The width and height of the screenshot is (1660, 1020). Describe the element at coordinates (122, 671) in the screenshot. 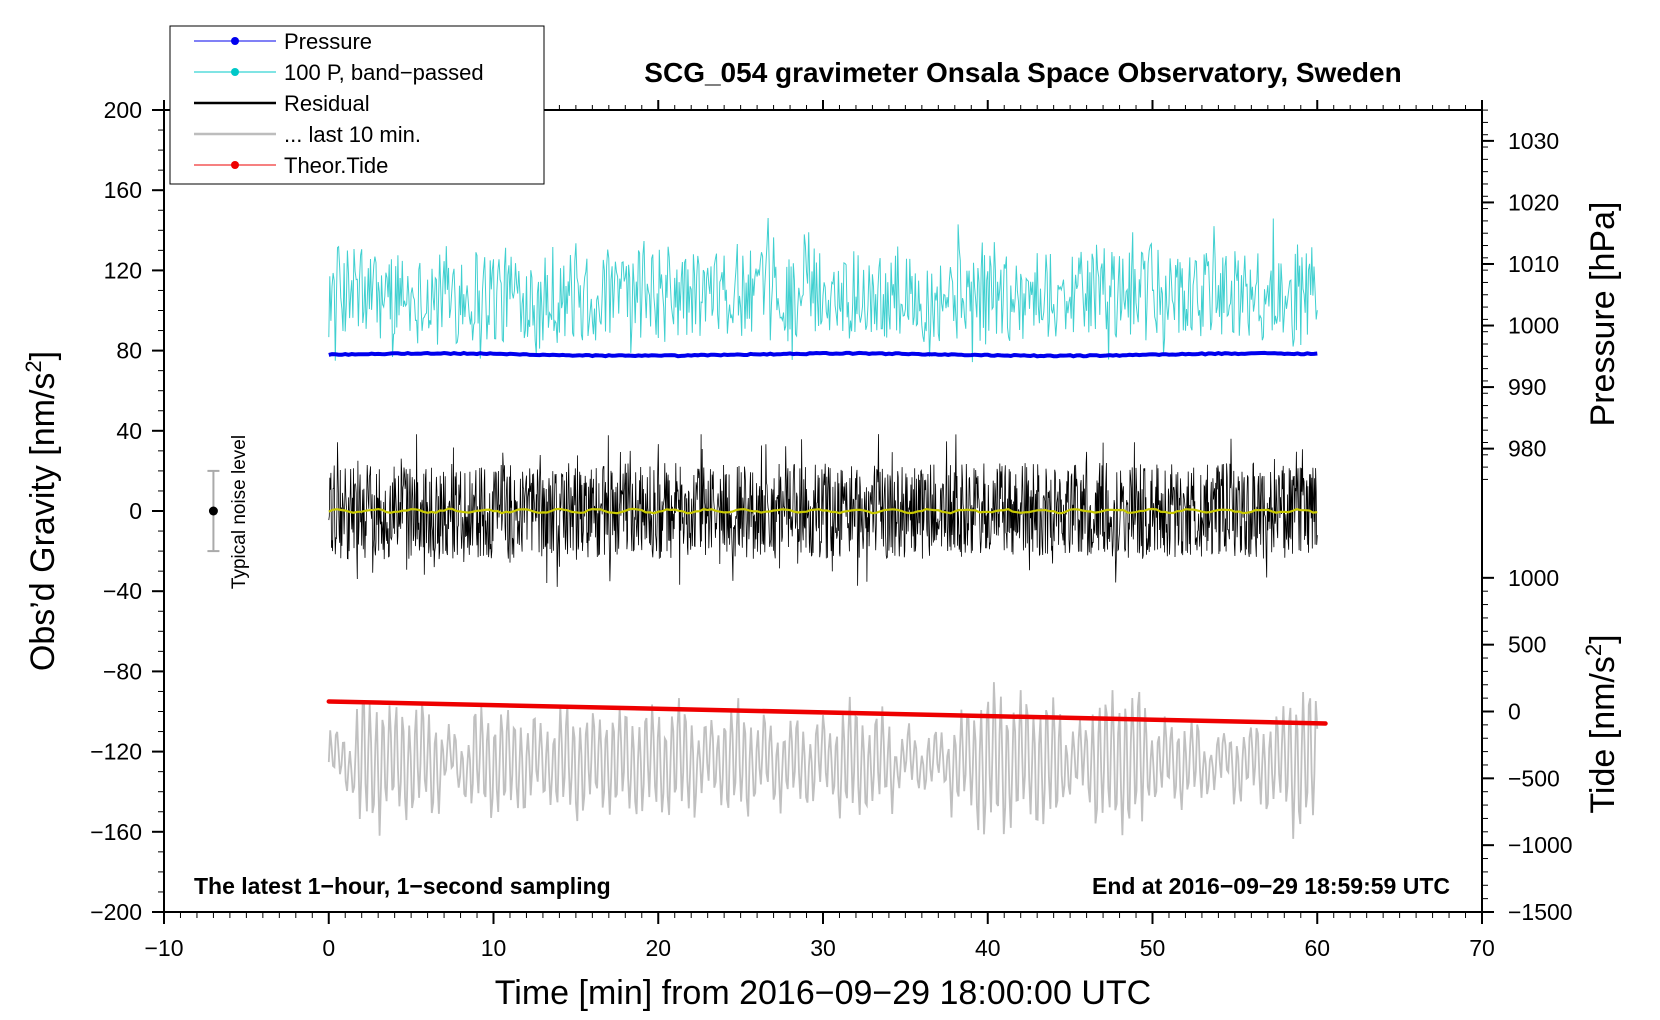

I see `y-tick-label: −80` at that location.